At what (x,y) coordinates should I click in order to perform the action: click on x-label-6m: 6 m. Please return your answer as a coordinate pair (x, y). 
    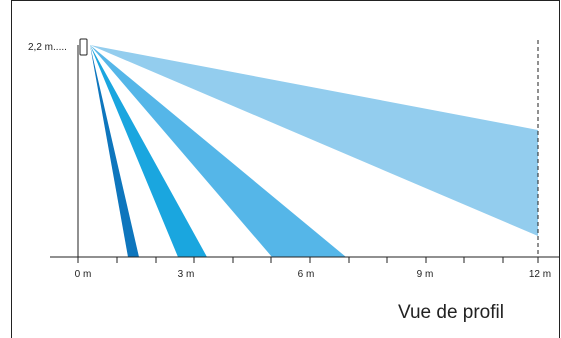
    Looking at the image, I should click on (306, 274).